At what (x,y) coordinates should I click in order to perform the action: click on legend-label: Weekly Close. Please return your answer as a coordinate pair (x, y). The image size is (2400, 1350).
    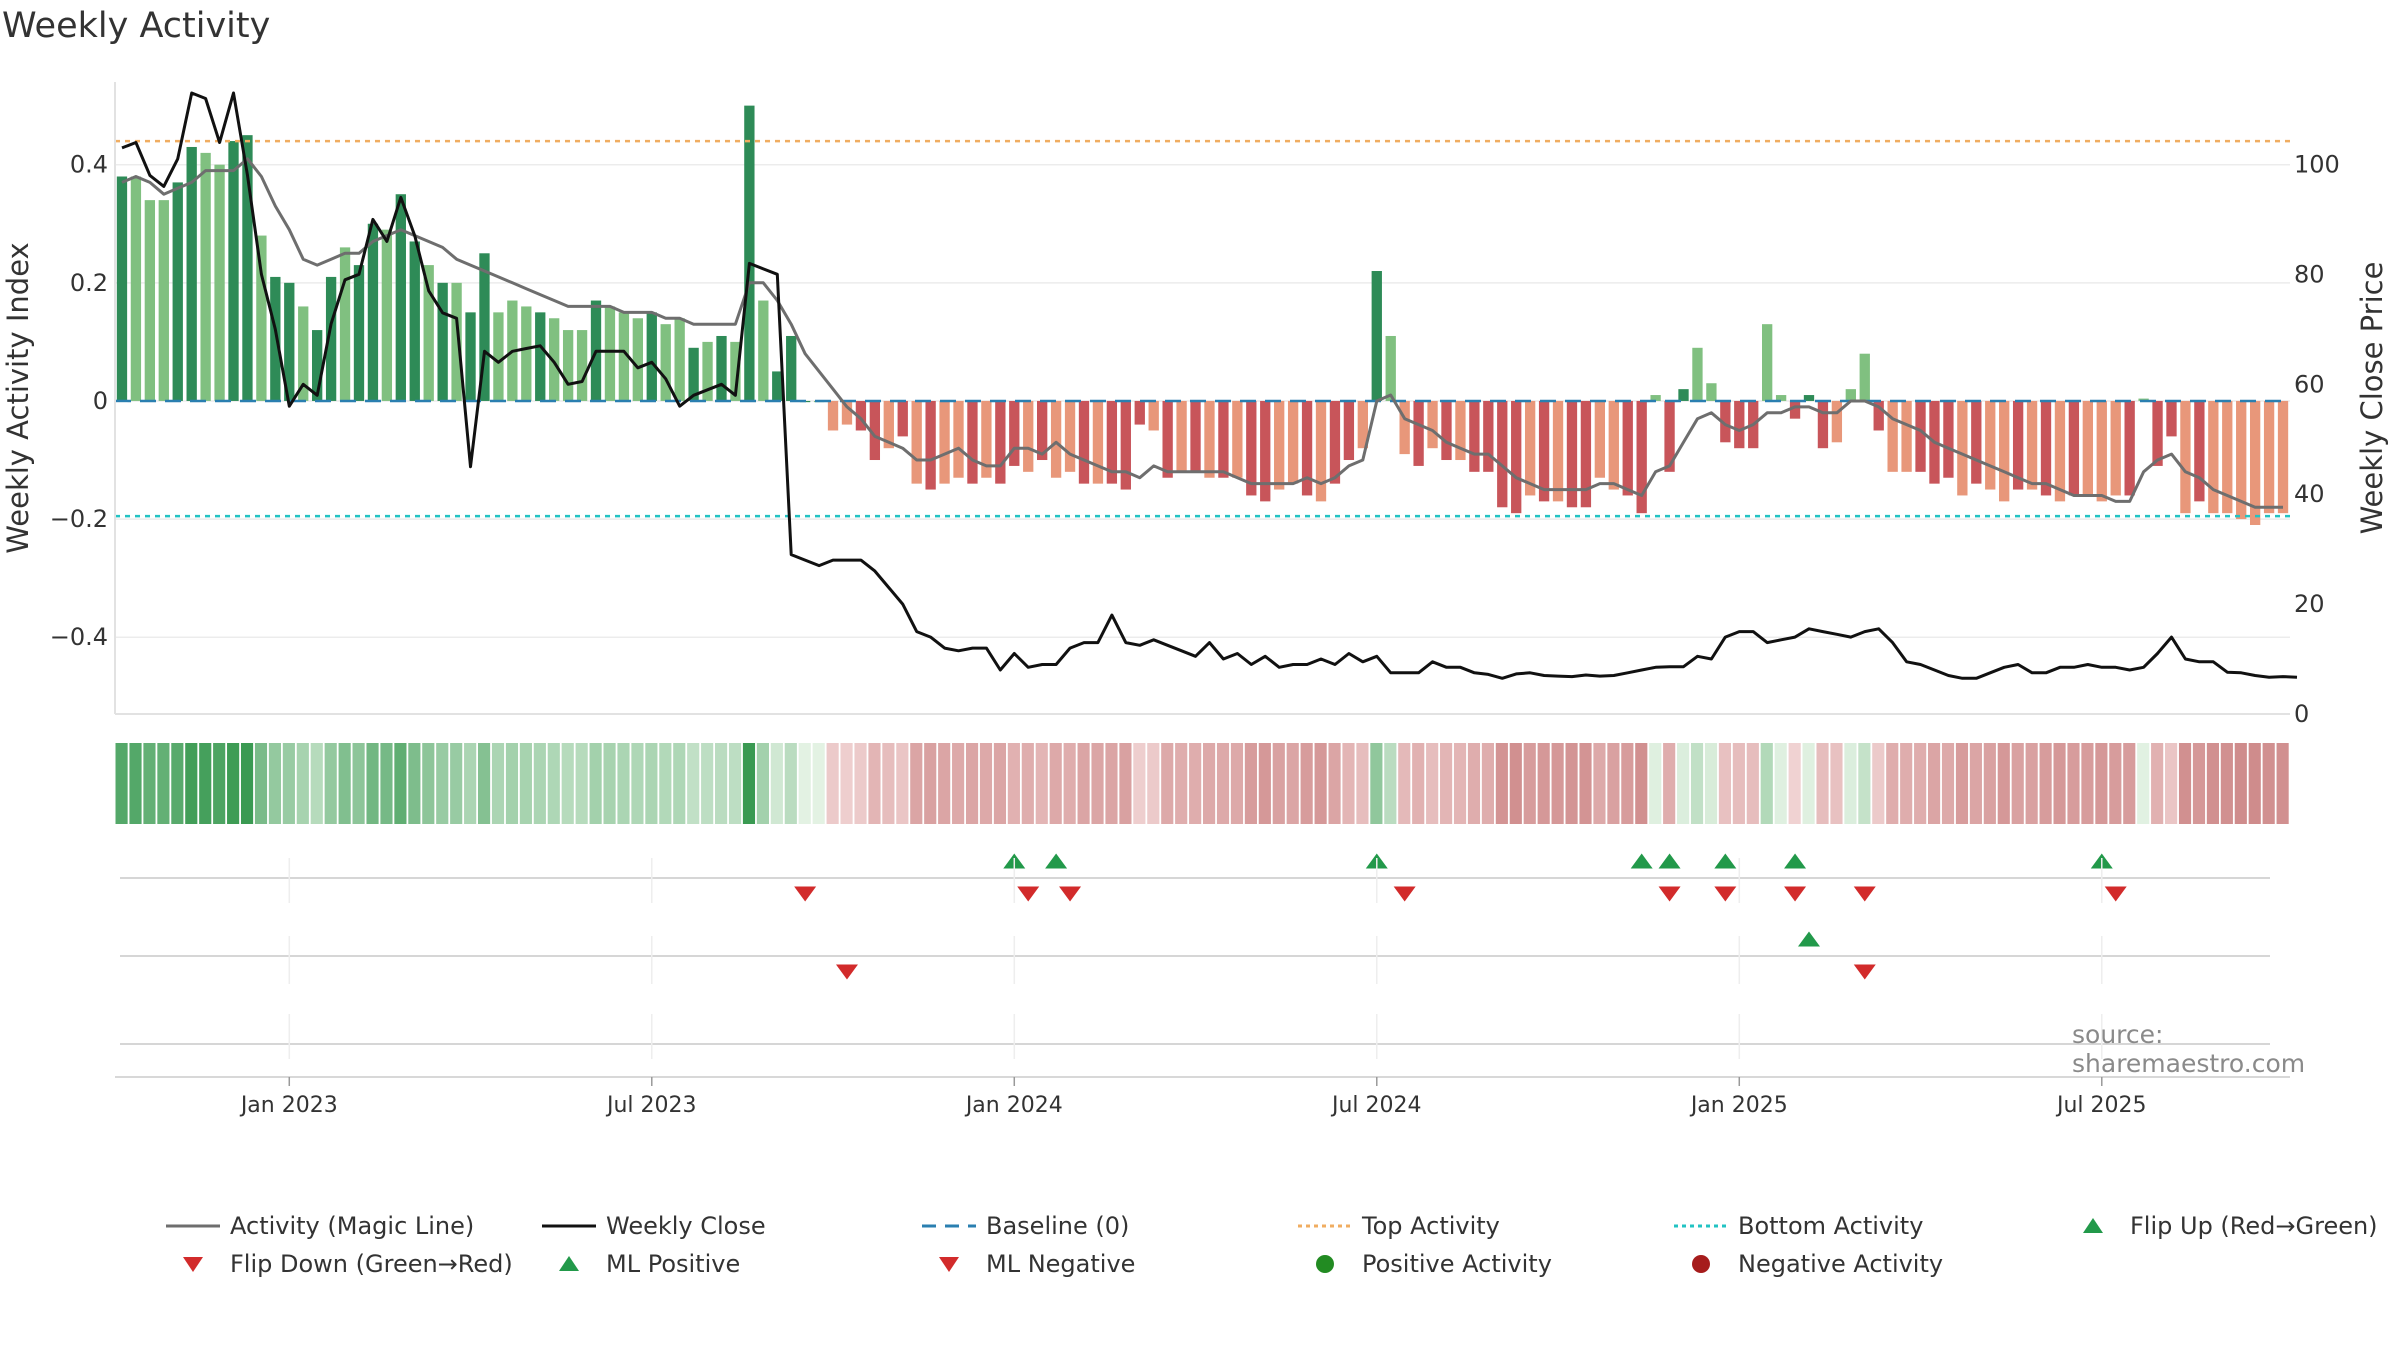
    Looking at the image, I should click on (686, 1226).